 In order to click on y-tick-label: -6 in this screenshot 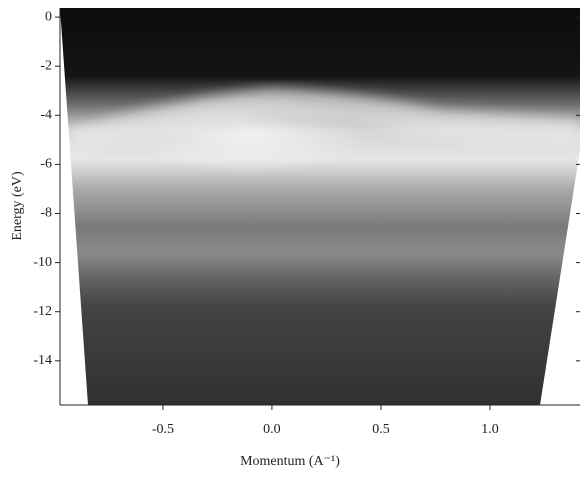, I will do `click(46, 164)`.